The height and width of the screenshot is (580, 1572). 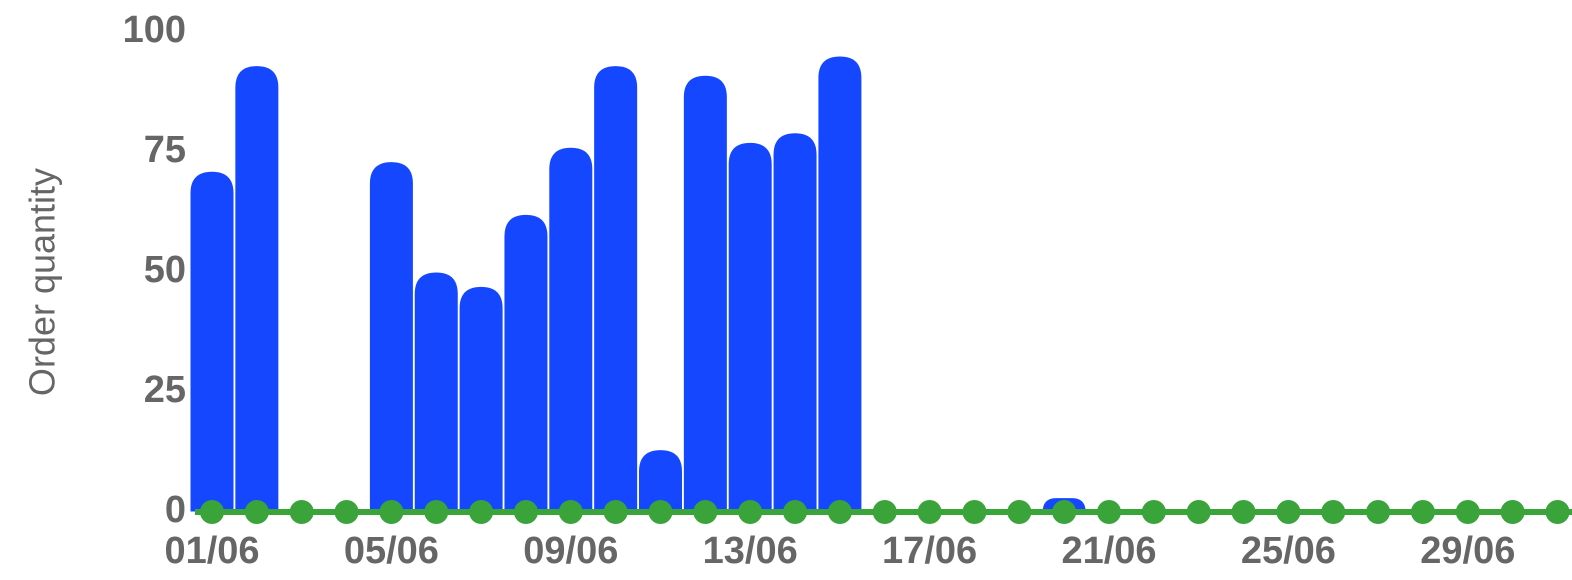 What do you see at coordinates (570, 551) in the screenshot?
I see `x-tick-label: 09/06` at bounding box center [570, 551].